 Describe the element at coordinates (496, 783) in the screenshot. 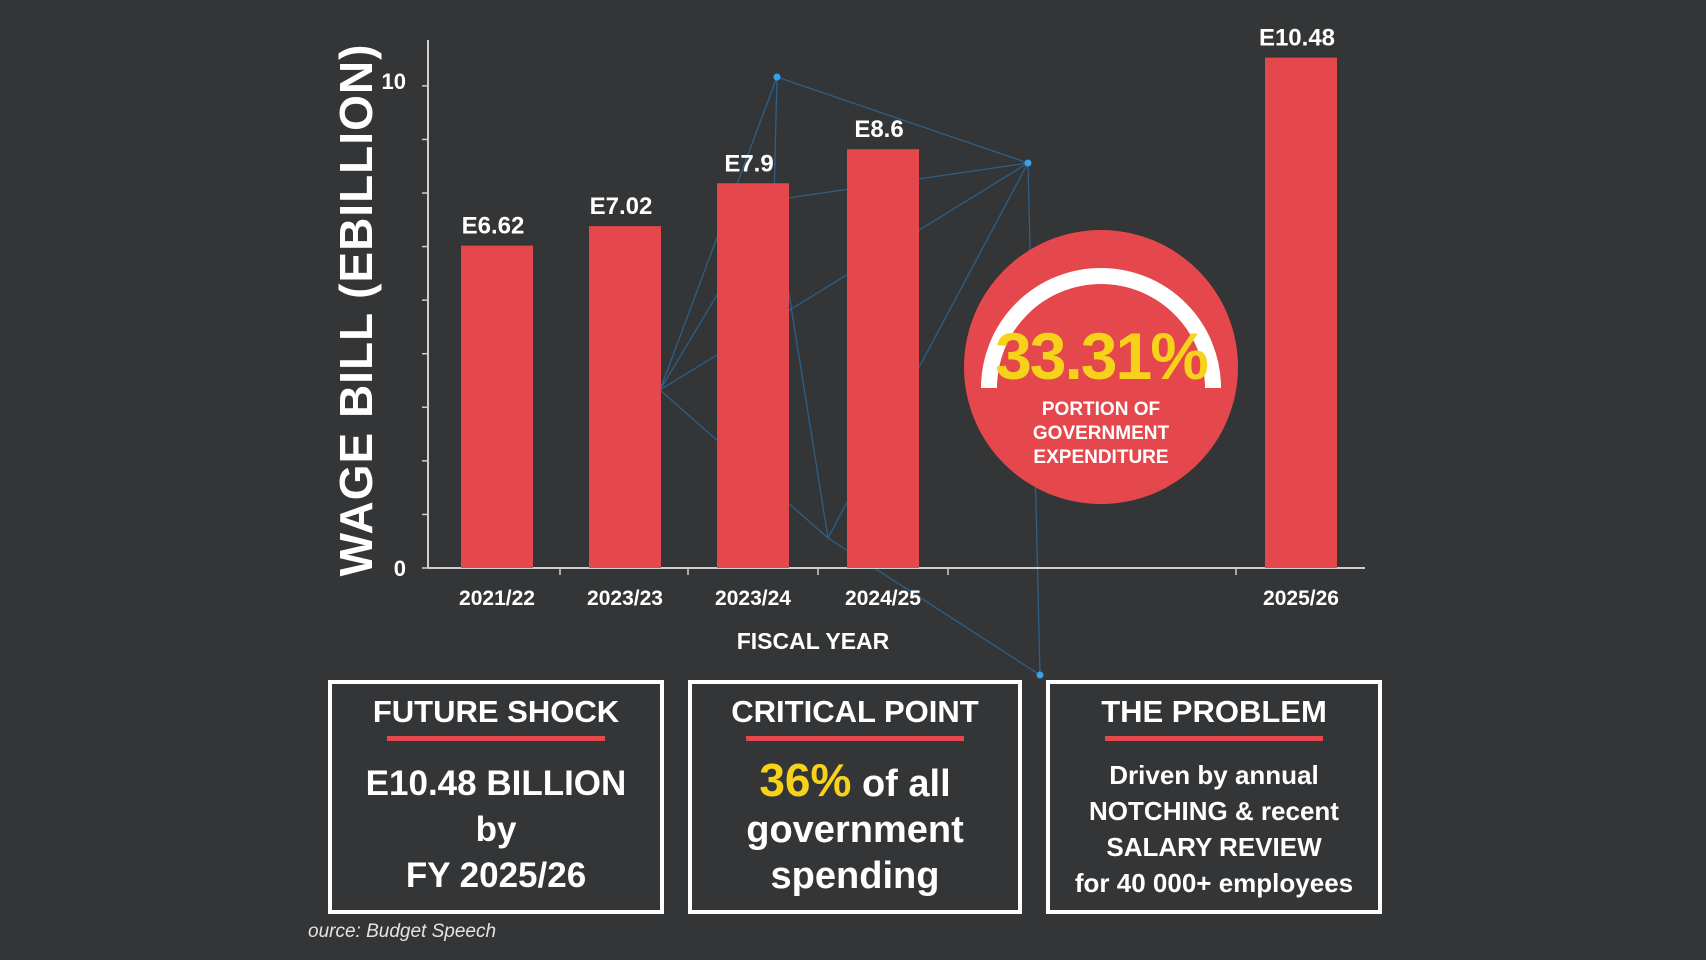

I see `box-line: E10.48 BILLION` at that location.